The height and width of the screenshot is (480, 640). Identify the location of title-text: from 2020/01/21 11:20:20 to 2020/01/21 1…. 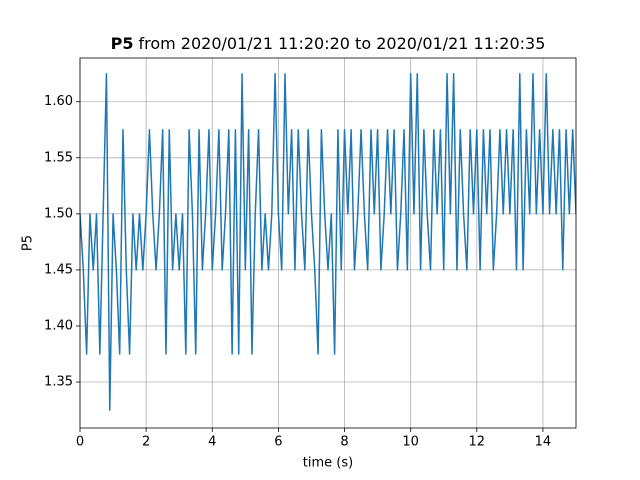
(341, 43).